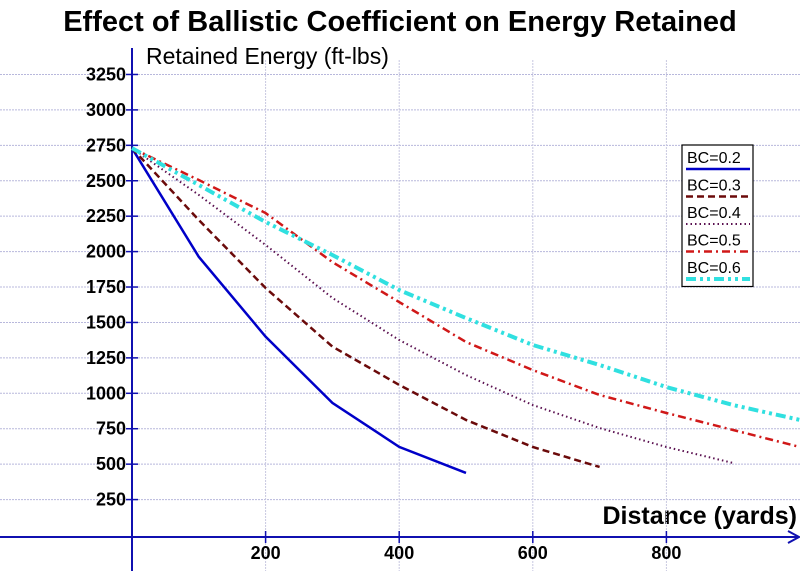 This screenshot has height=571, width=800. What do you see at coordinates (699, 516) in the screenshot?
I see `x-axis-label: Distance (yards)` at bounding box center [699, 516].